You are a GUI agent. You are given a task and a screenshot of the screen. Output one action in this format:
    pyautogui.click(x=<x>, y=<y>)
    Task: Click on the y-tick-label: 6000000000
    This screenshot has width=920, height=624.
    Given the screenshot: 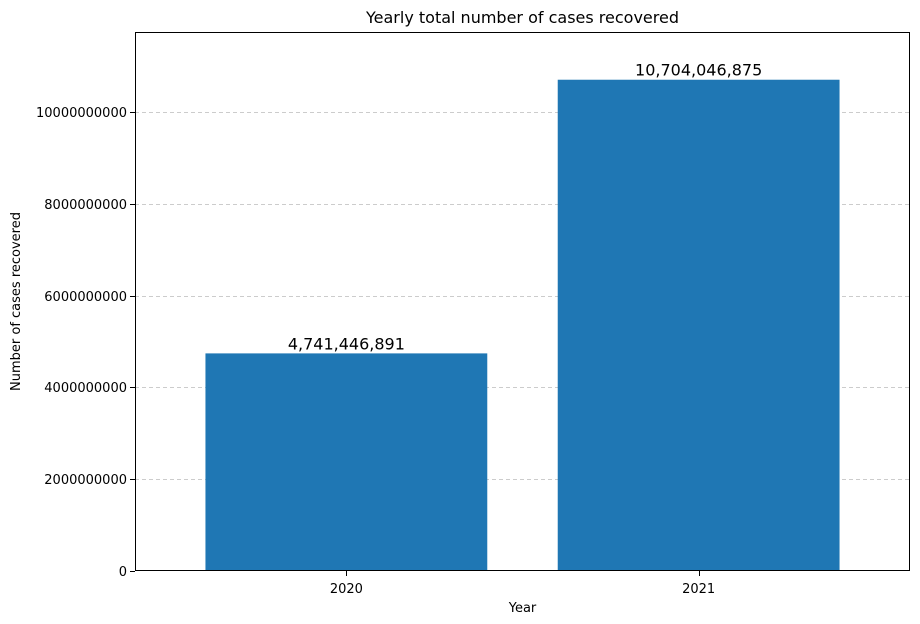 What is the action you would take?
    pyautogui.click(x=85, y=297)
    